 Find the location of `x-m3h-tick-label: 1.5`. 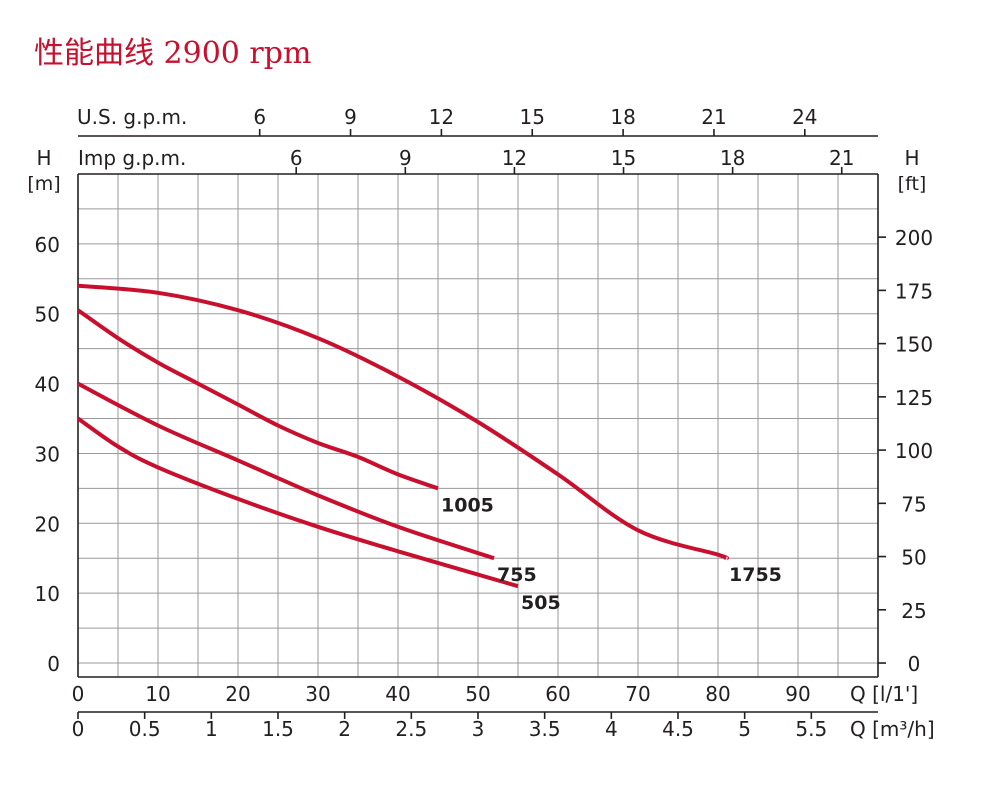

x-m3h-tick-label: 1.5 is located at coordinates (278, 729).